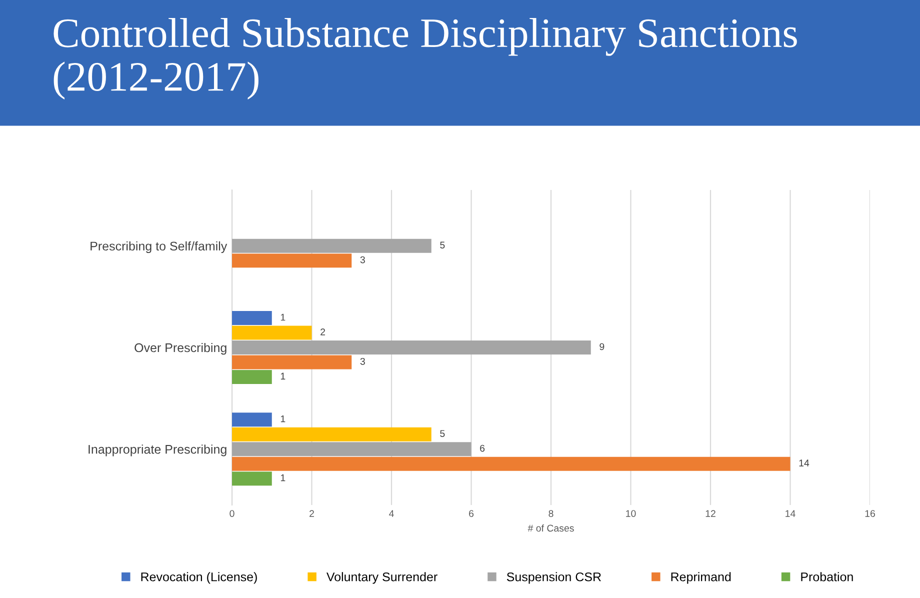  I want to click on legend-label: Revocation (License), so click(199, 578).